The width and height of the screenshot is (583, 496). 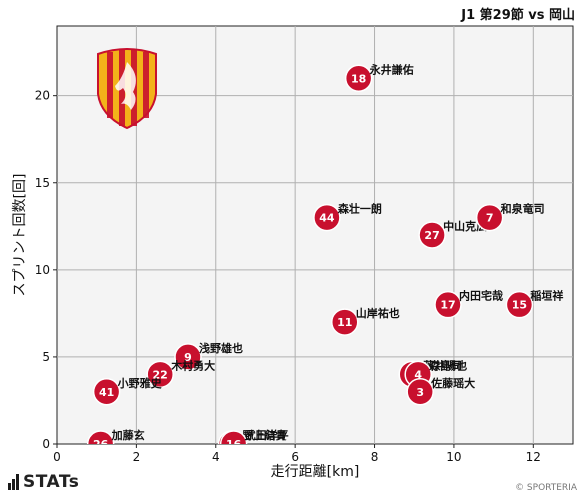 I want to click on data-point-number: 15, so click(x=519, y=305).